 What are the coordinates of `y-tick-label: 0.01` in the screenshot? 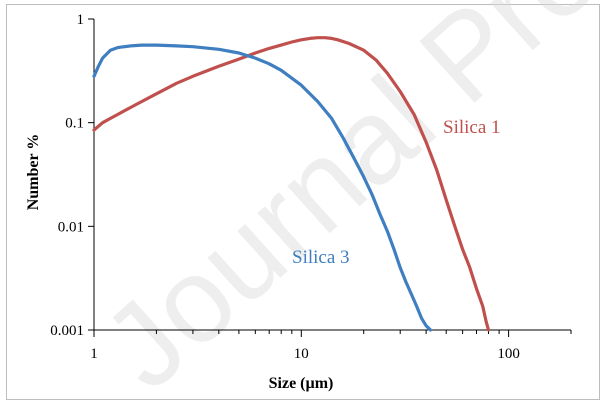 It's located at (71, 227).